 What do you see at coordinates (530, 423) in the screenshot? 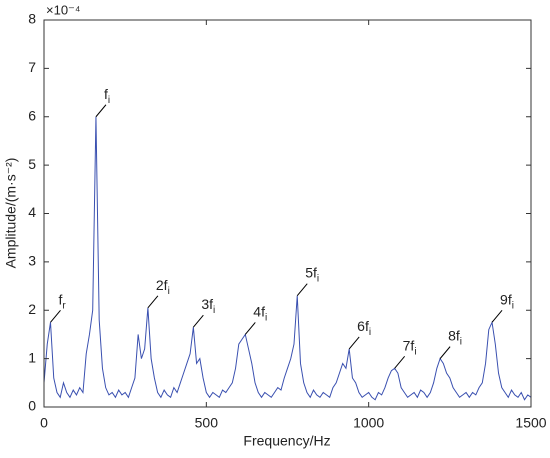
I see `x-tick-label: 1500` at bounding box center [530, 423].